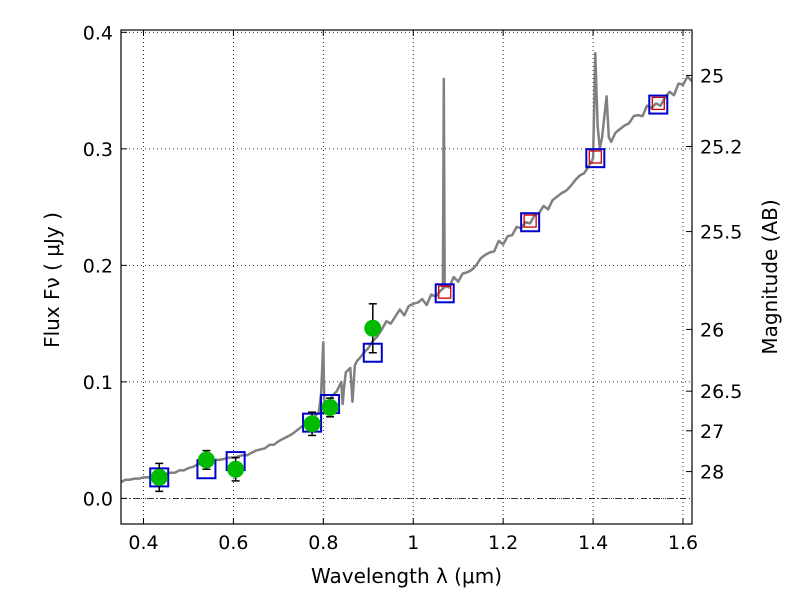 This screenshot has width=800, height=600. What do you see at coordinates (406, 576) in the screenshot?
I see `x-axis-label: Wavelength λ (μm)` at bounding box center [406, 576].